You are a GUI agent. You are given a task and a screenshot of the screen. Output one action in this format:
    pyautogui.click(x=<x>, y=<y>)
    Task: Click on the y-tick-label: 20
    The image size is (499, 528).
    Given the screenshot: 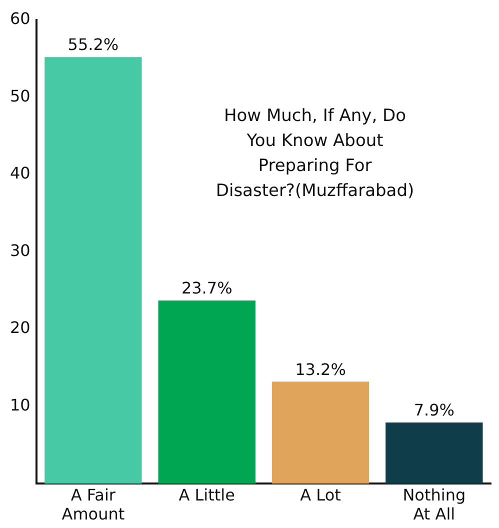 What is the action you would take?
    pyautogui.click(x=20, y=328)
    